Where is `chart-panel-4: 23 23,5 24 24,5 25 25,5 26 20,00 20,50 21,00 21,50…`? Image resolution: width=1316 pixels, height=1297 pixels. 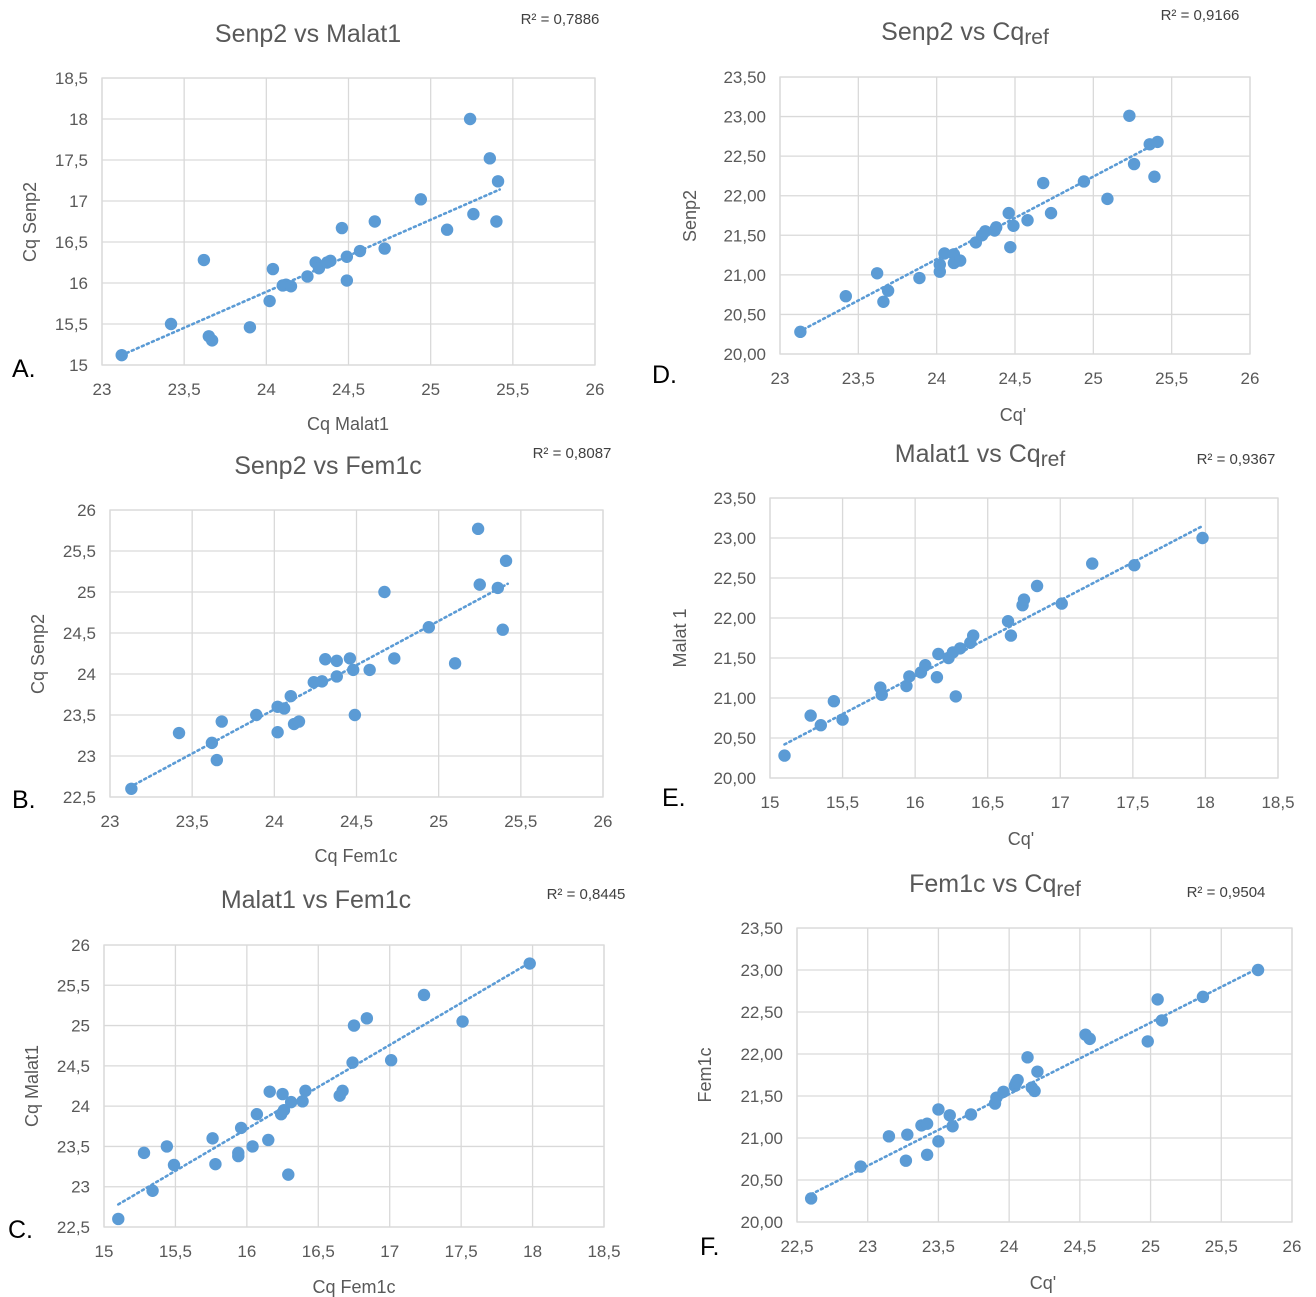 chart-panel-4: 23 23,5 24 24,5 25 25,5 26 20,00 20,50 21,00 21,50… is located at coordinates (955, 216).